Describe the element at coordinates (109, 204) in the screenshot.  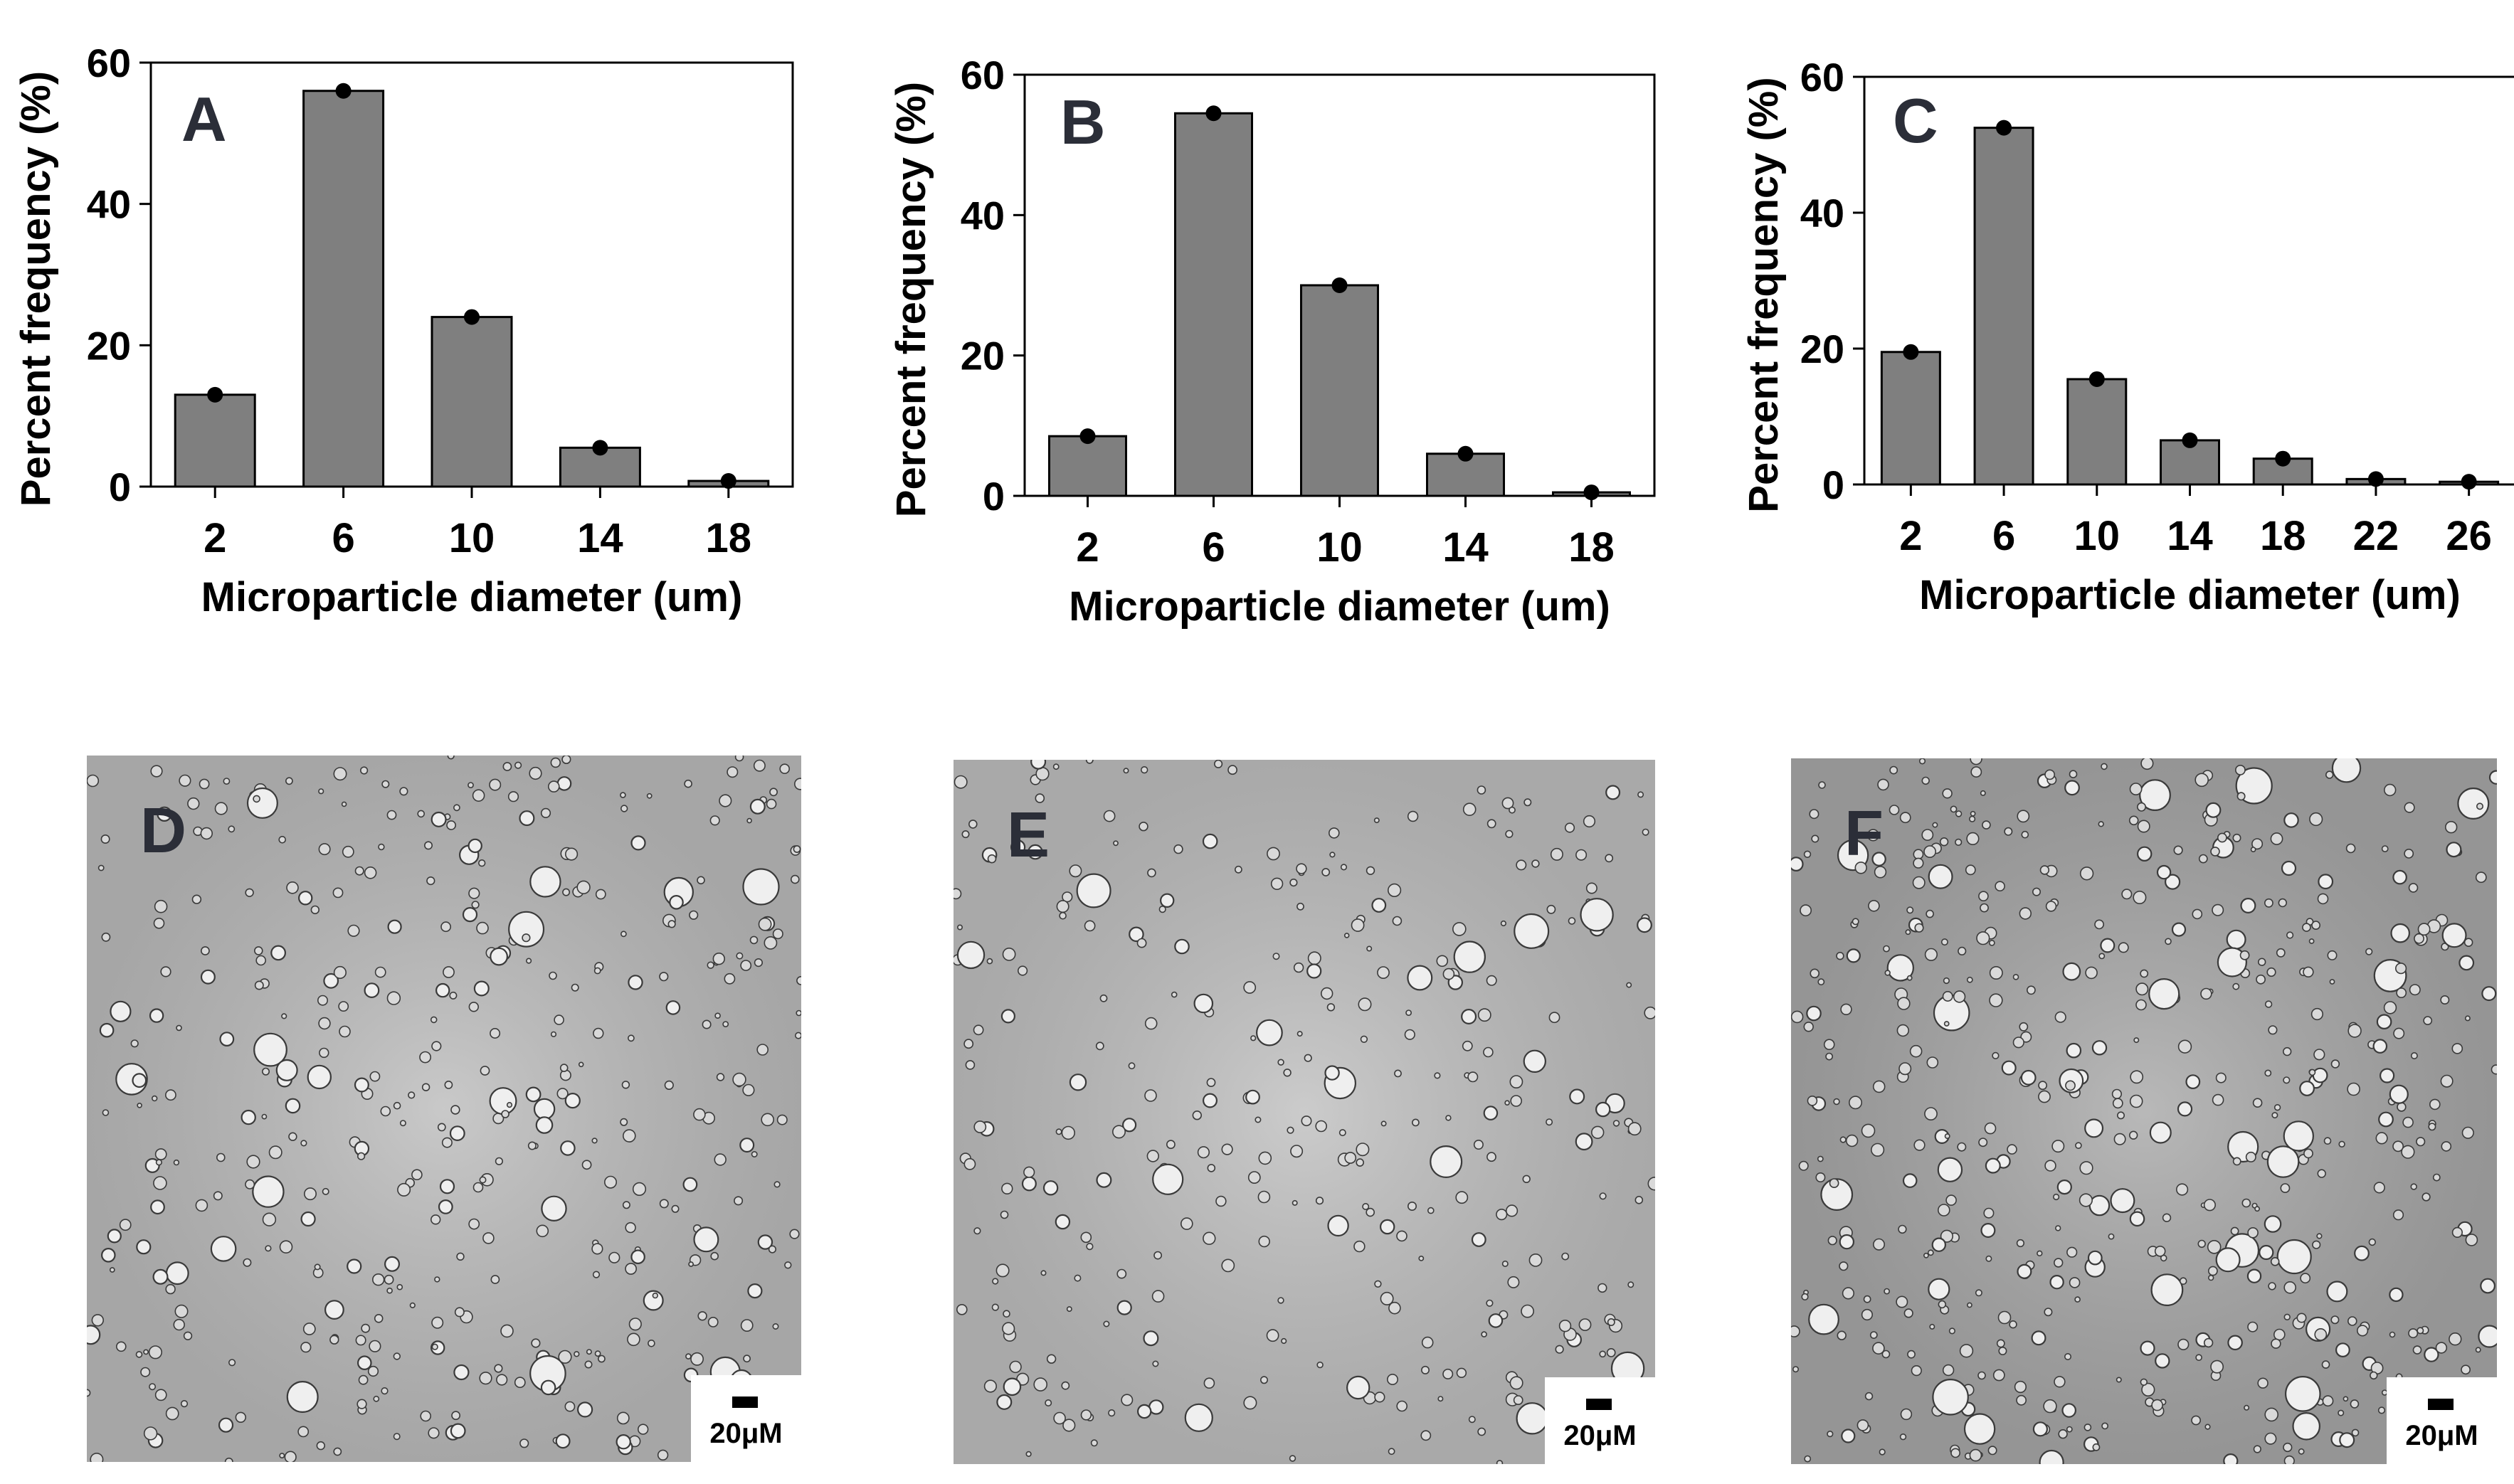
I see `y-tick-label: 40` at that location.